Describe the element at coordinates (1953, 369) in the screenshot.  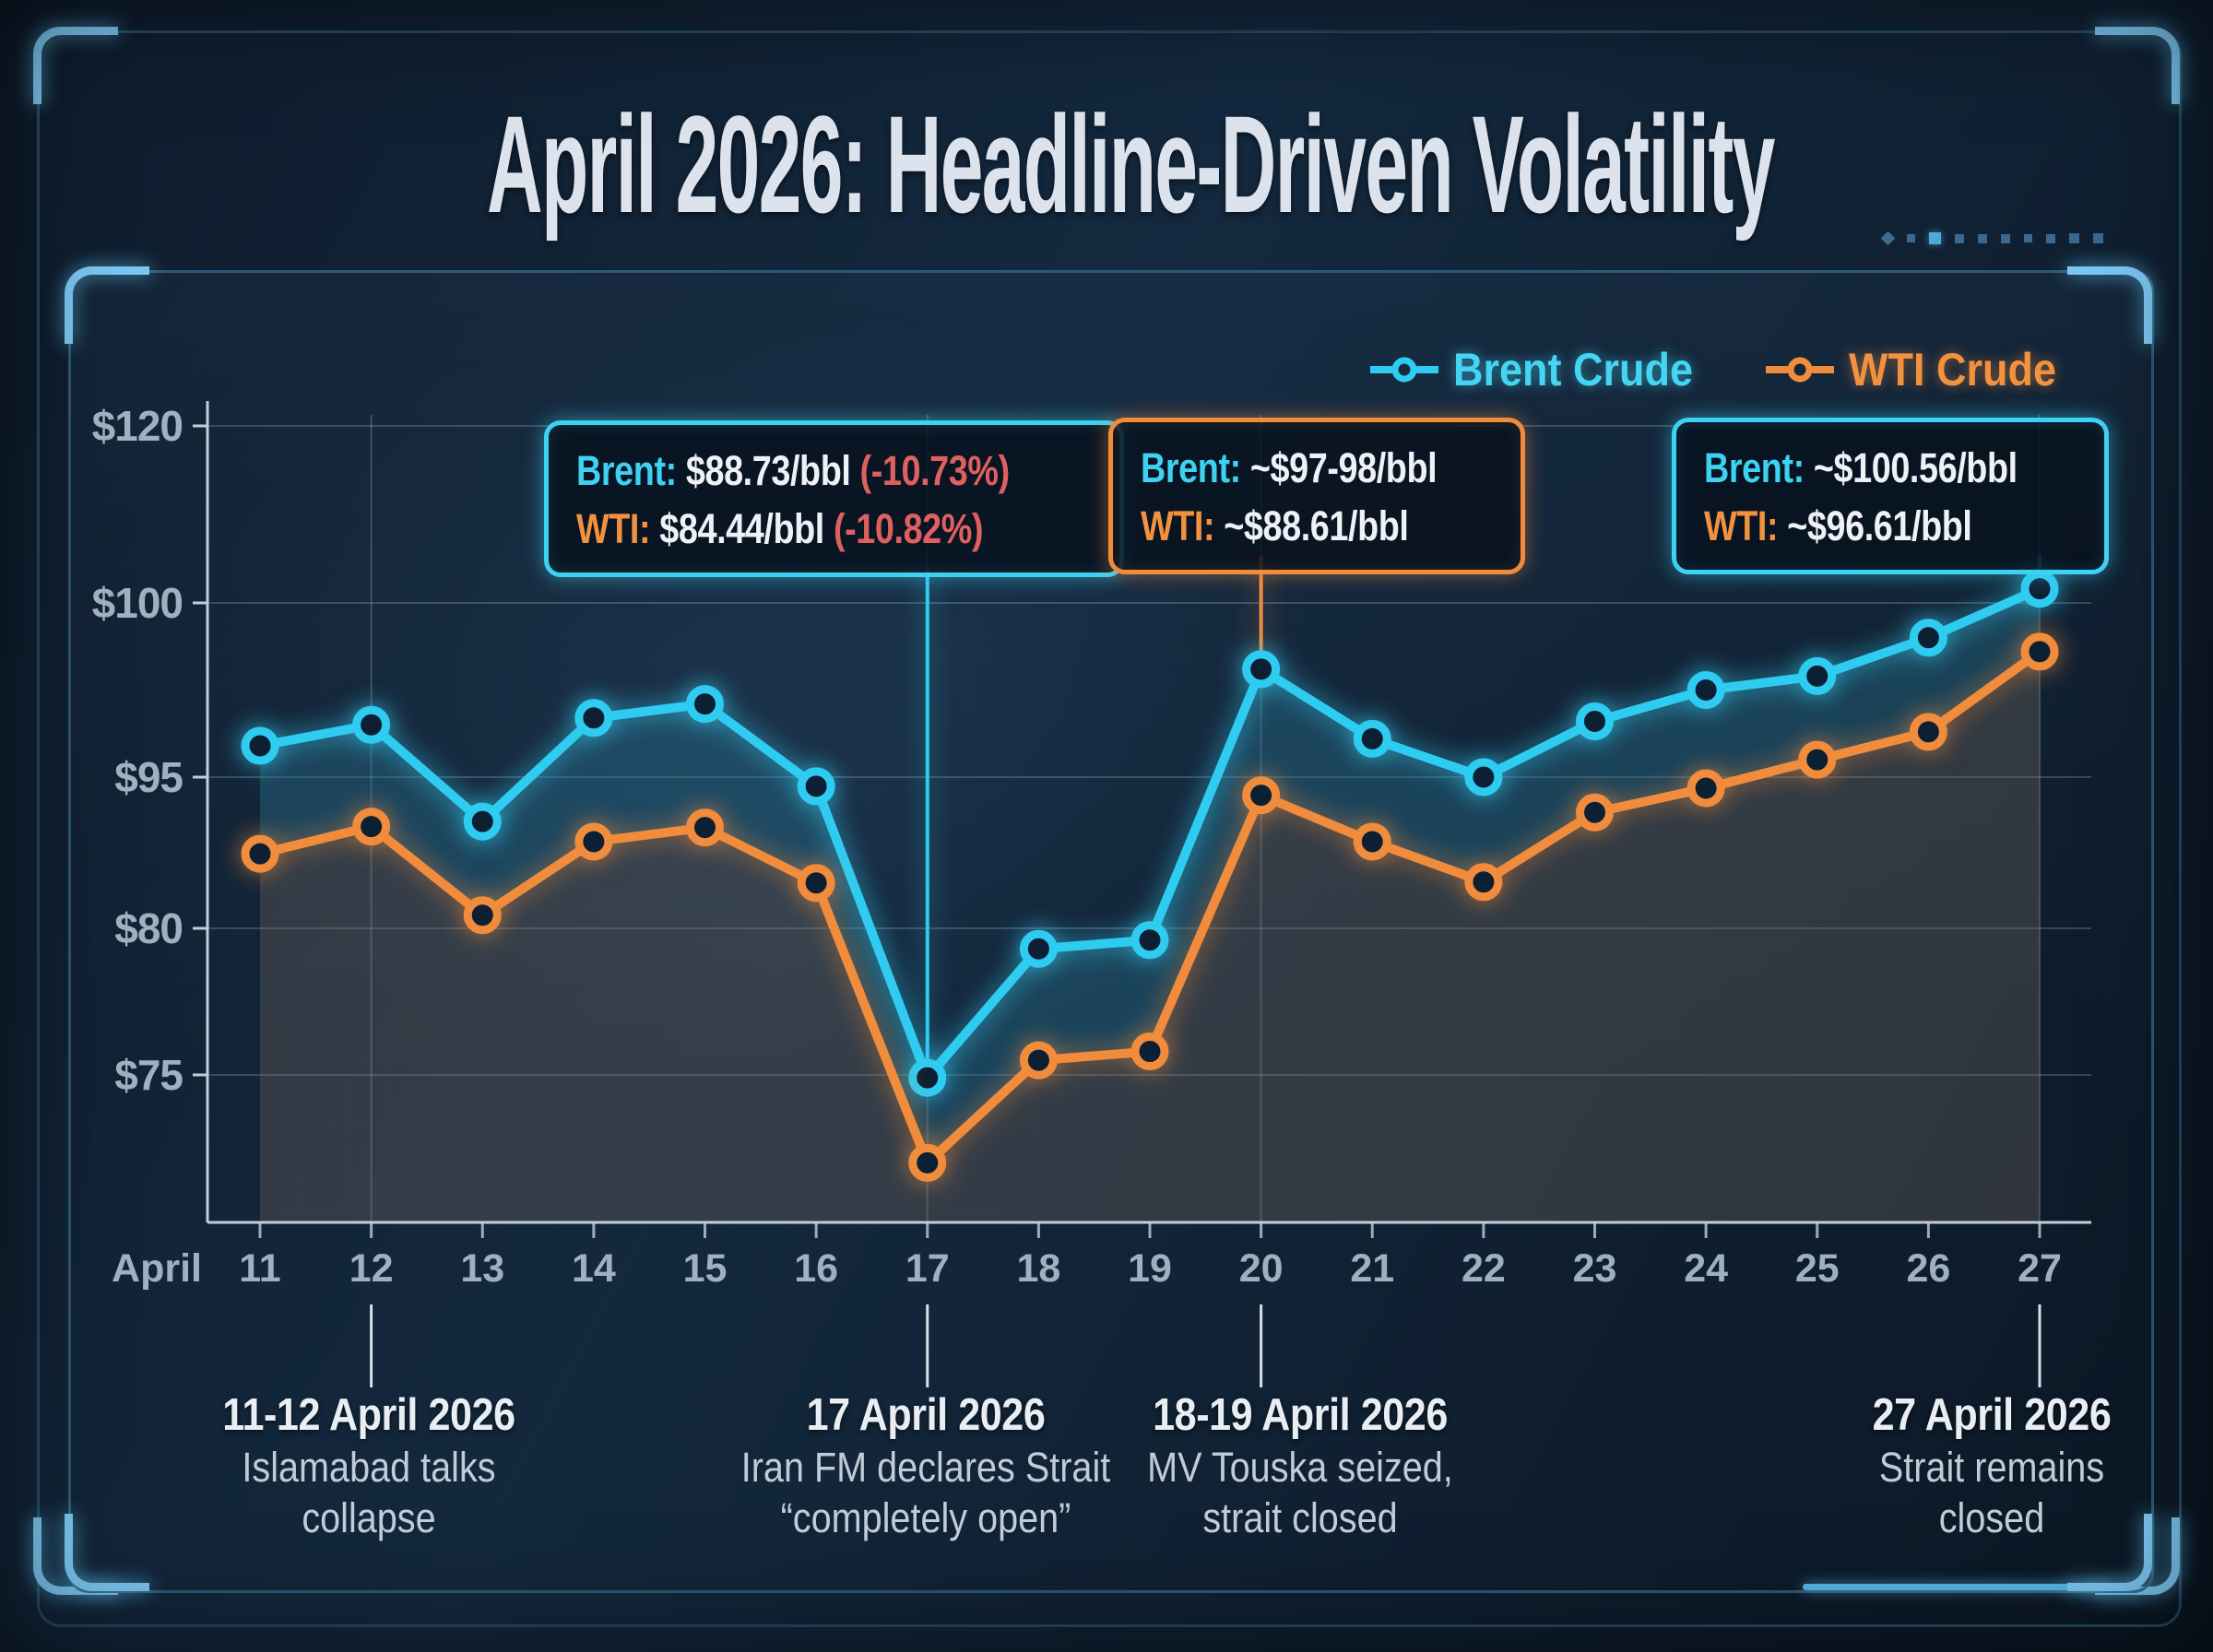
I see `legend-label: WTI Crude` at that location.